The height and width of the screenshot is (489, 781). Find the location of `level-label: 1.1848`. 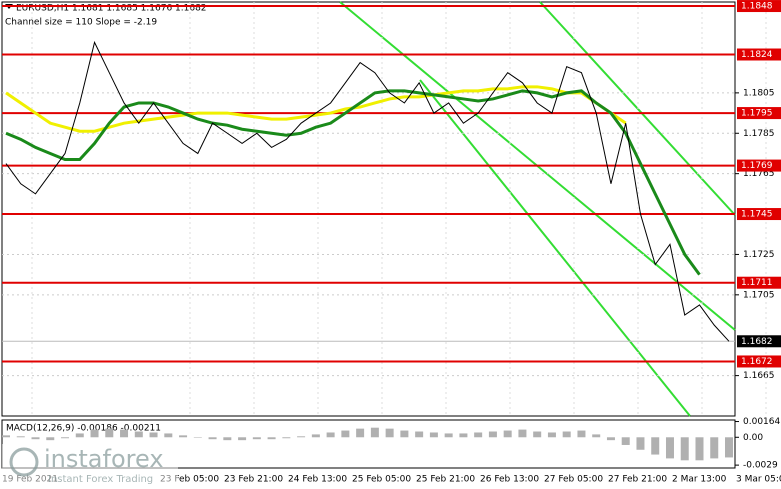

level-label: 1.1848 is located at coordinates (757, 7).